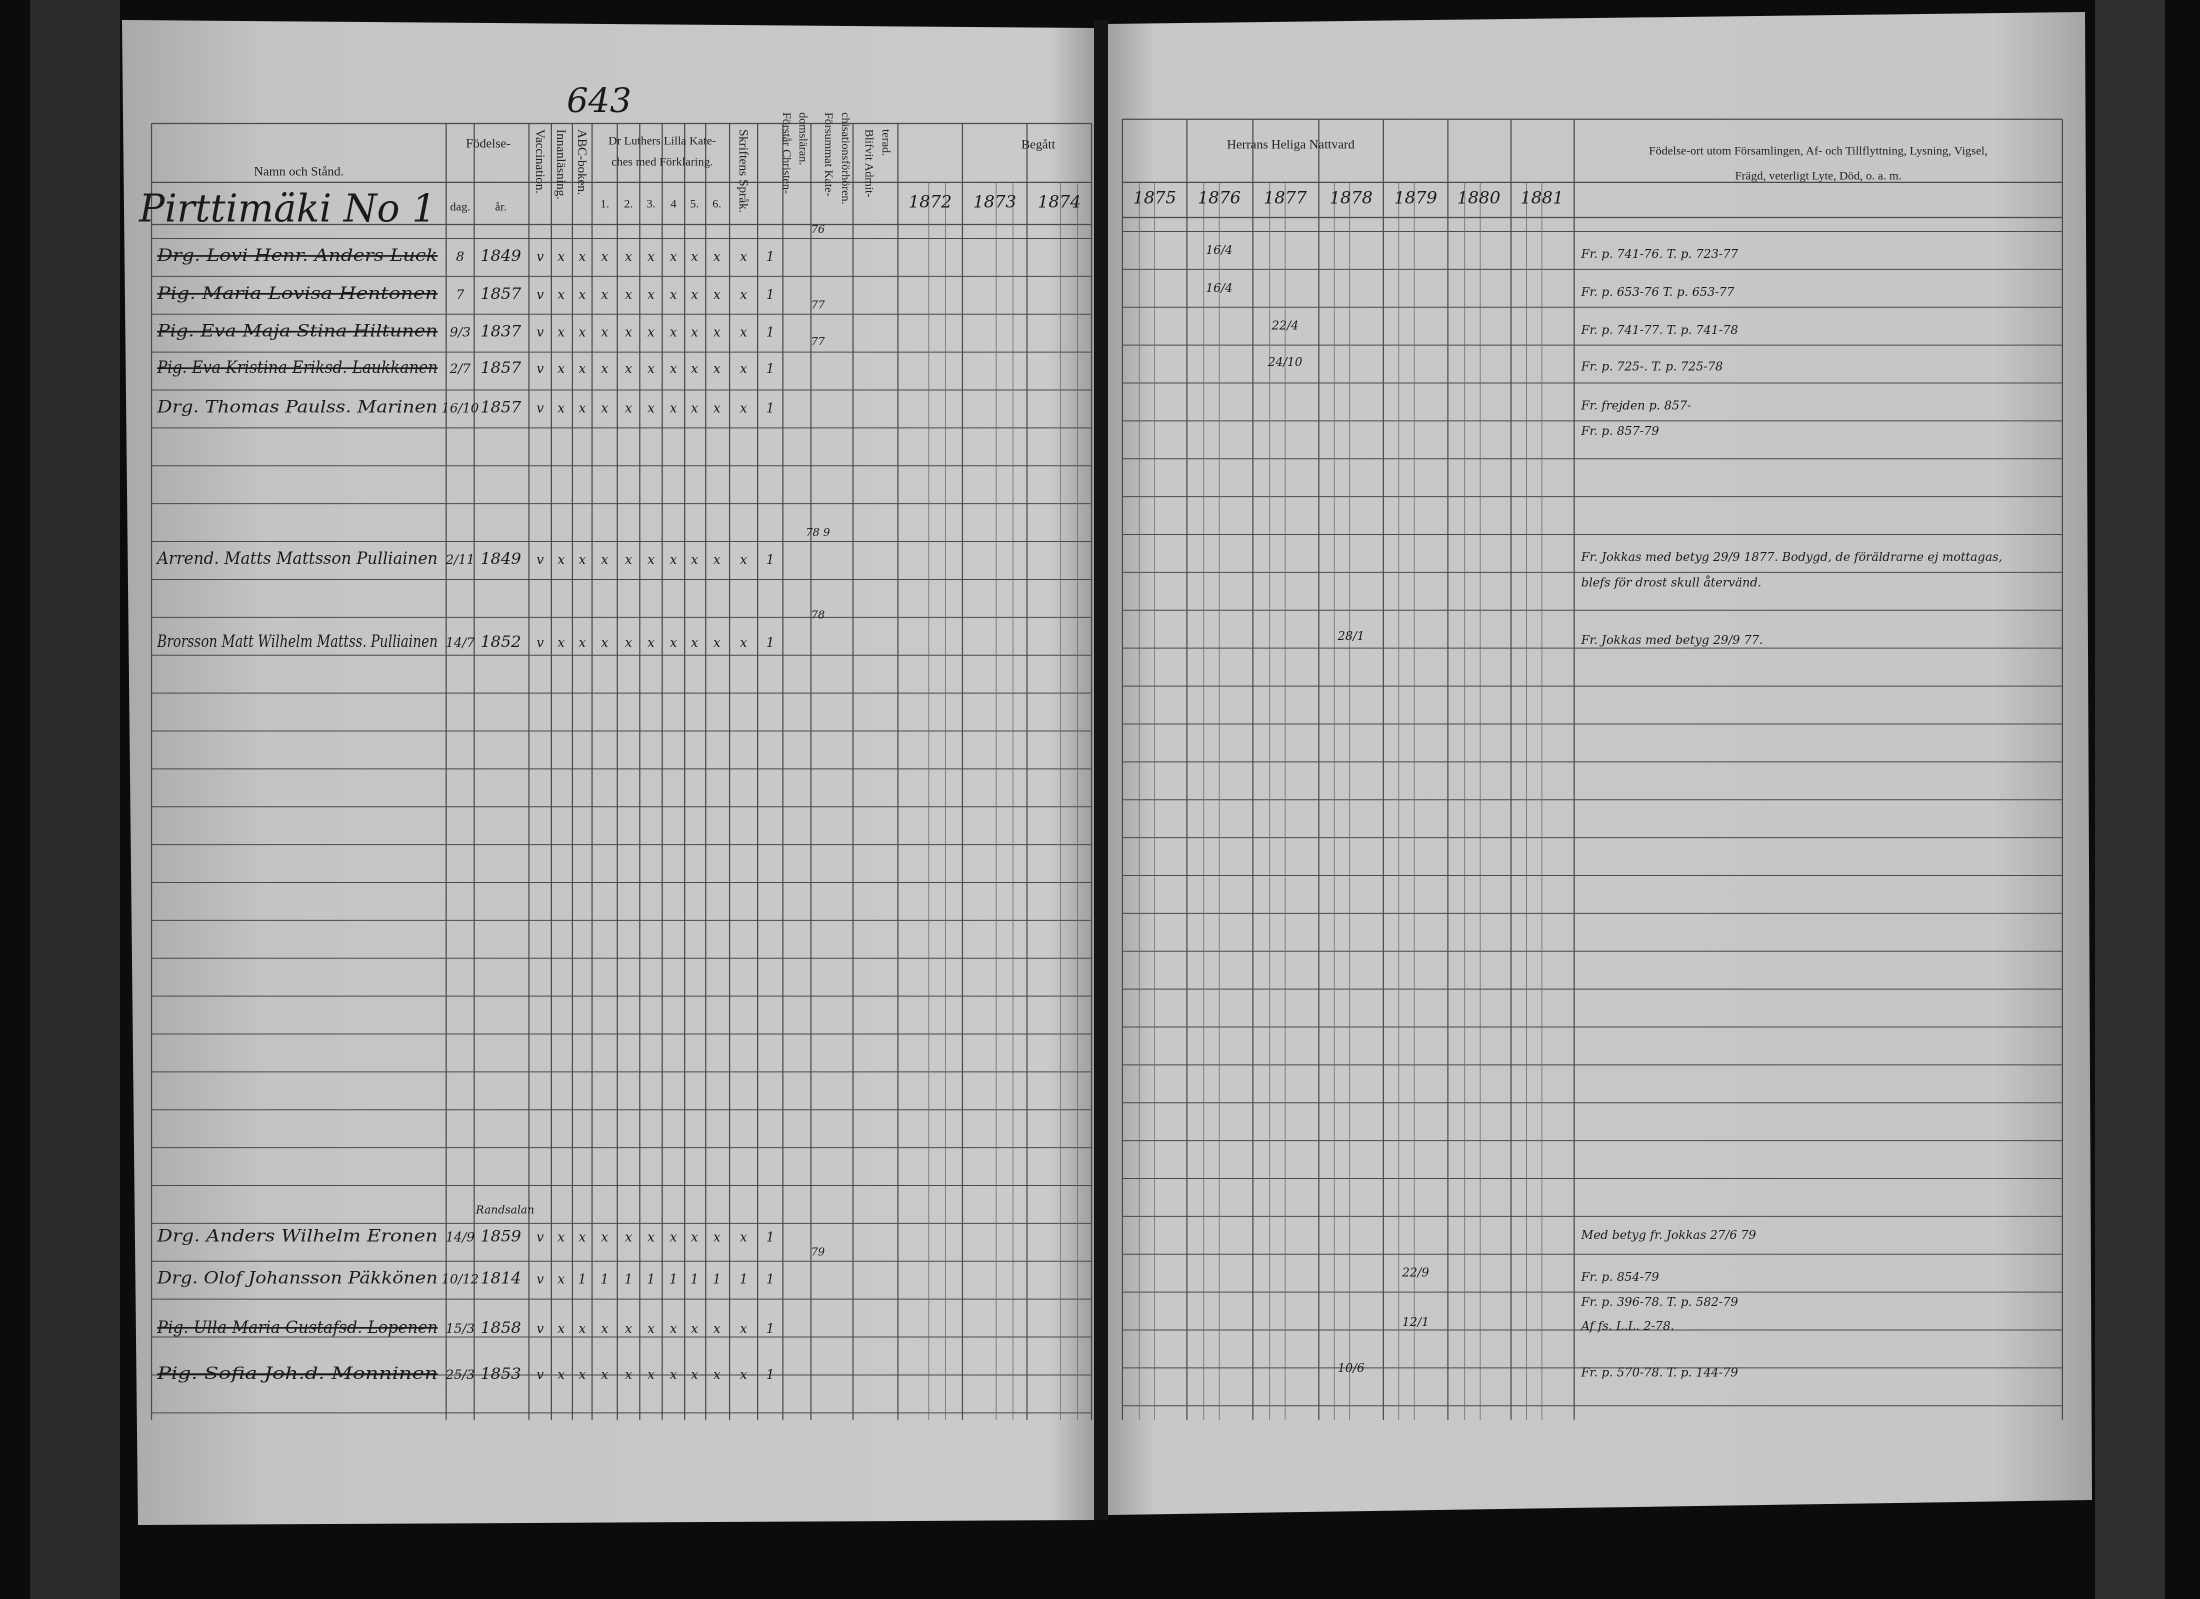 This screenshot has width=2200, height=1599. What do you see at coordinates (1285, 326) in the screenshot?
I see `communion-date: 22/4` at bounding box center [1285, 326].